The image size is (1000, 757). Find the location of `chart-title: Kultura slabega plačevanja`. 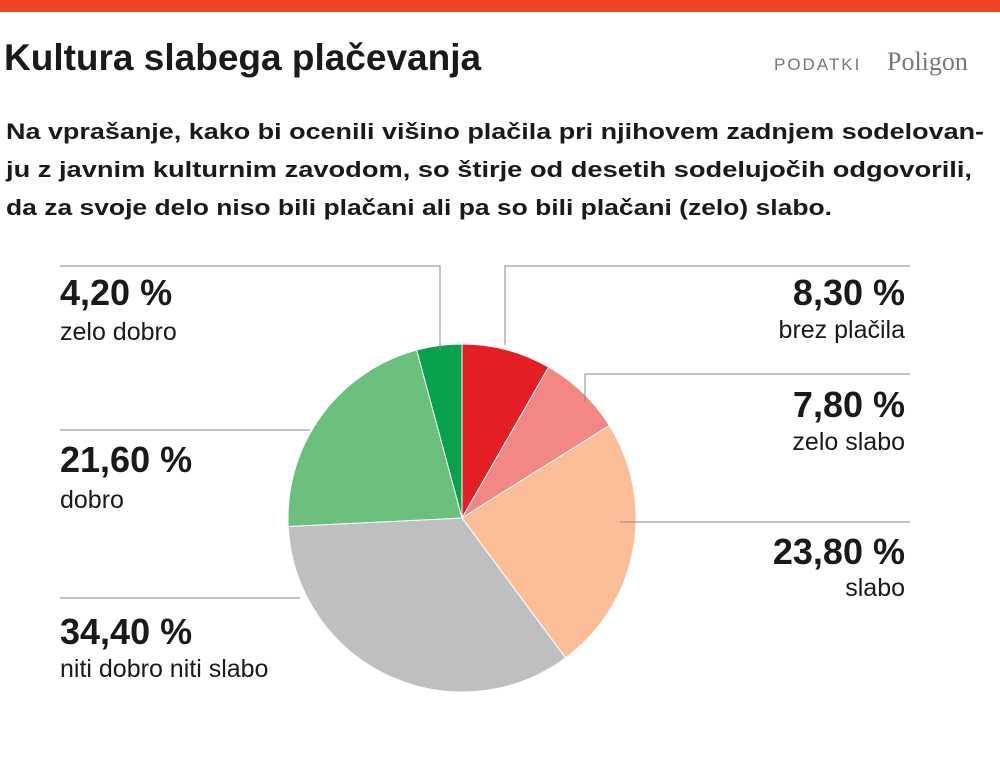

chart-title: Kultura slabega plačevanja is located at coordinates (243, 57).